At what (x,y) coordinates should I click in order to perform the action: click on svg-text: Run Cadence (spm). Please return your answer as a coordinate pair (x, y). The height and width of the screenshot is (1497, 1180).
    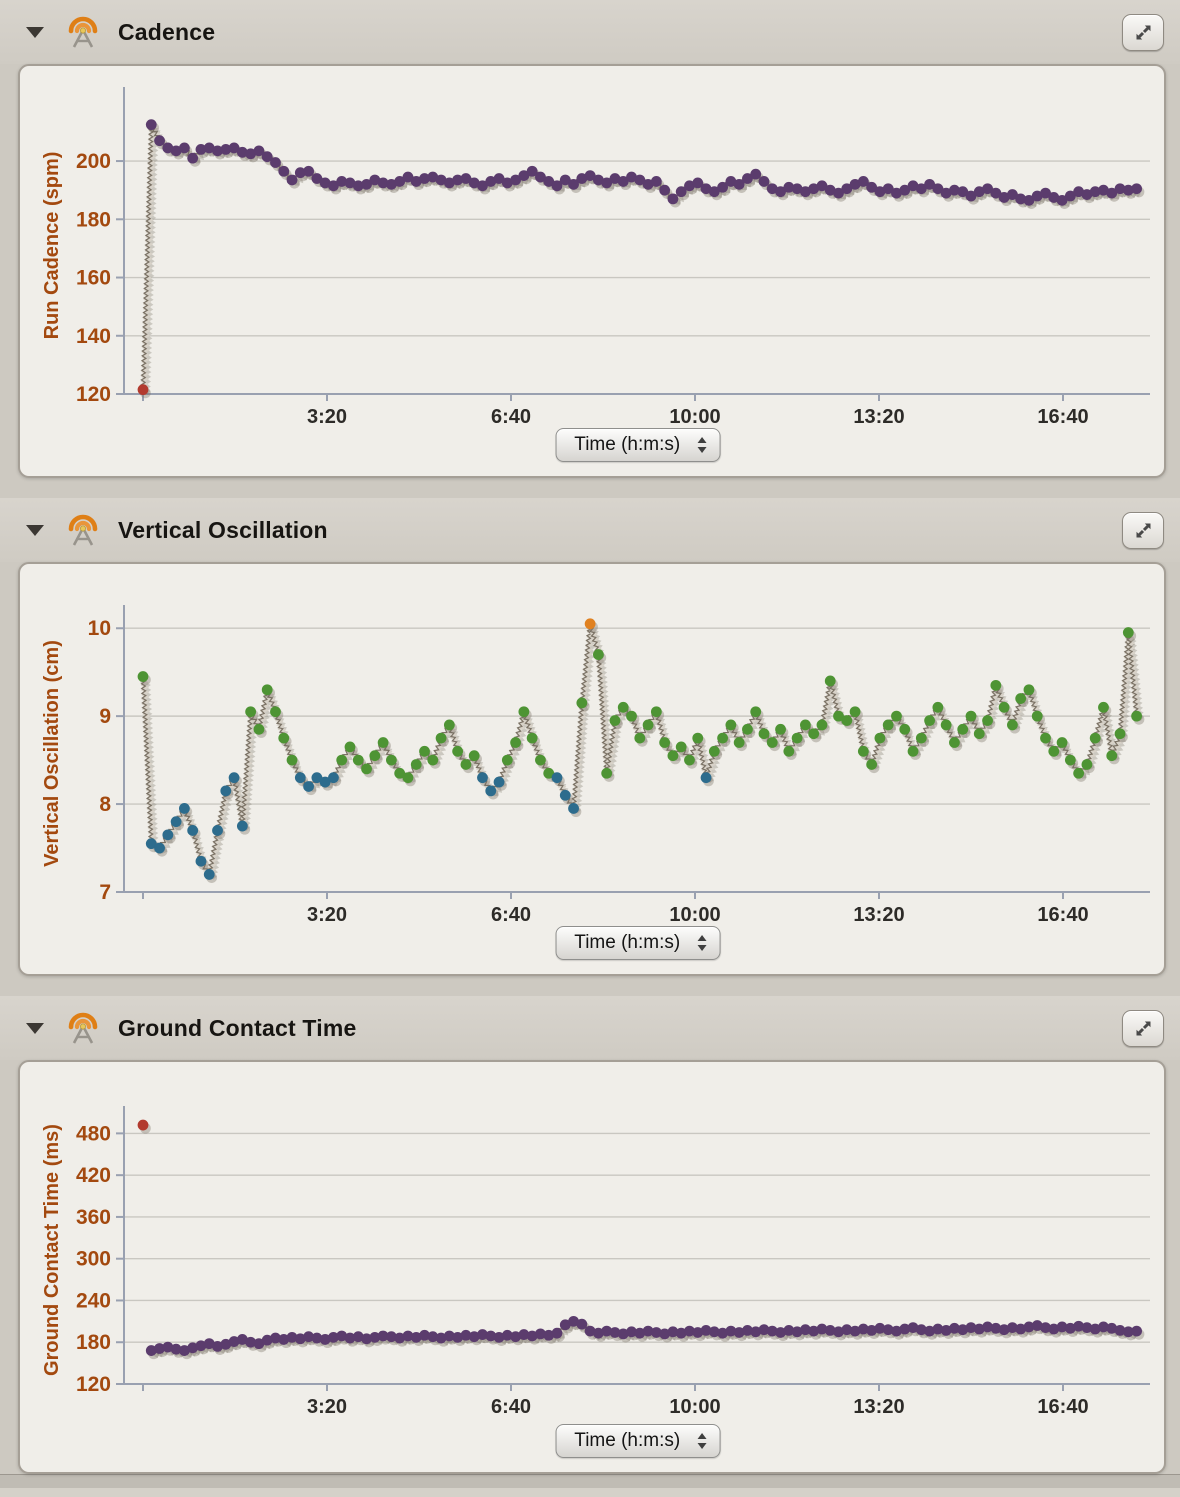
    Looking at the image, I should click on (52, 246).